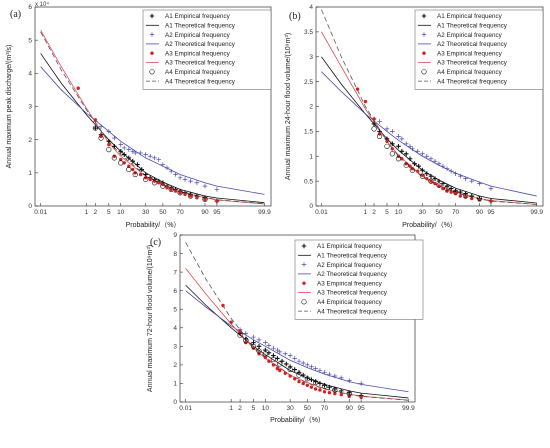 Image resolution: width=550 pixels, height=448 pixels. Describe the element at coordinates (308, 408) in the screenshot. I see `x-tick-label: 50` at that location.